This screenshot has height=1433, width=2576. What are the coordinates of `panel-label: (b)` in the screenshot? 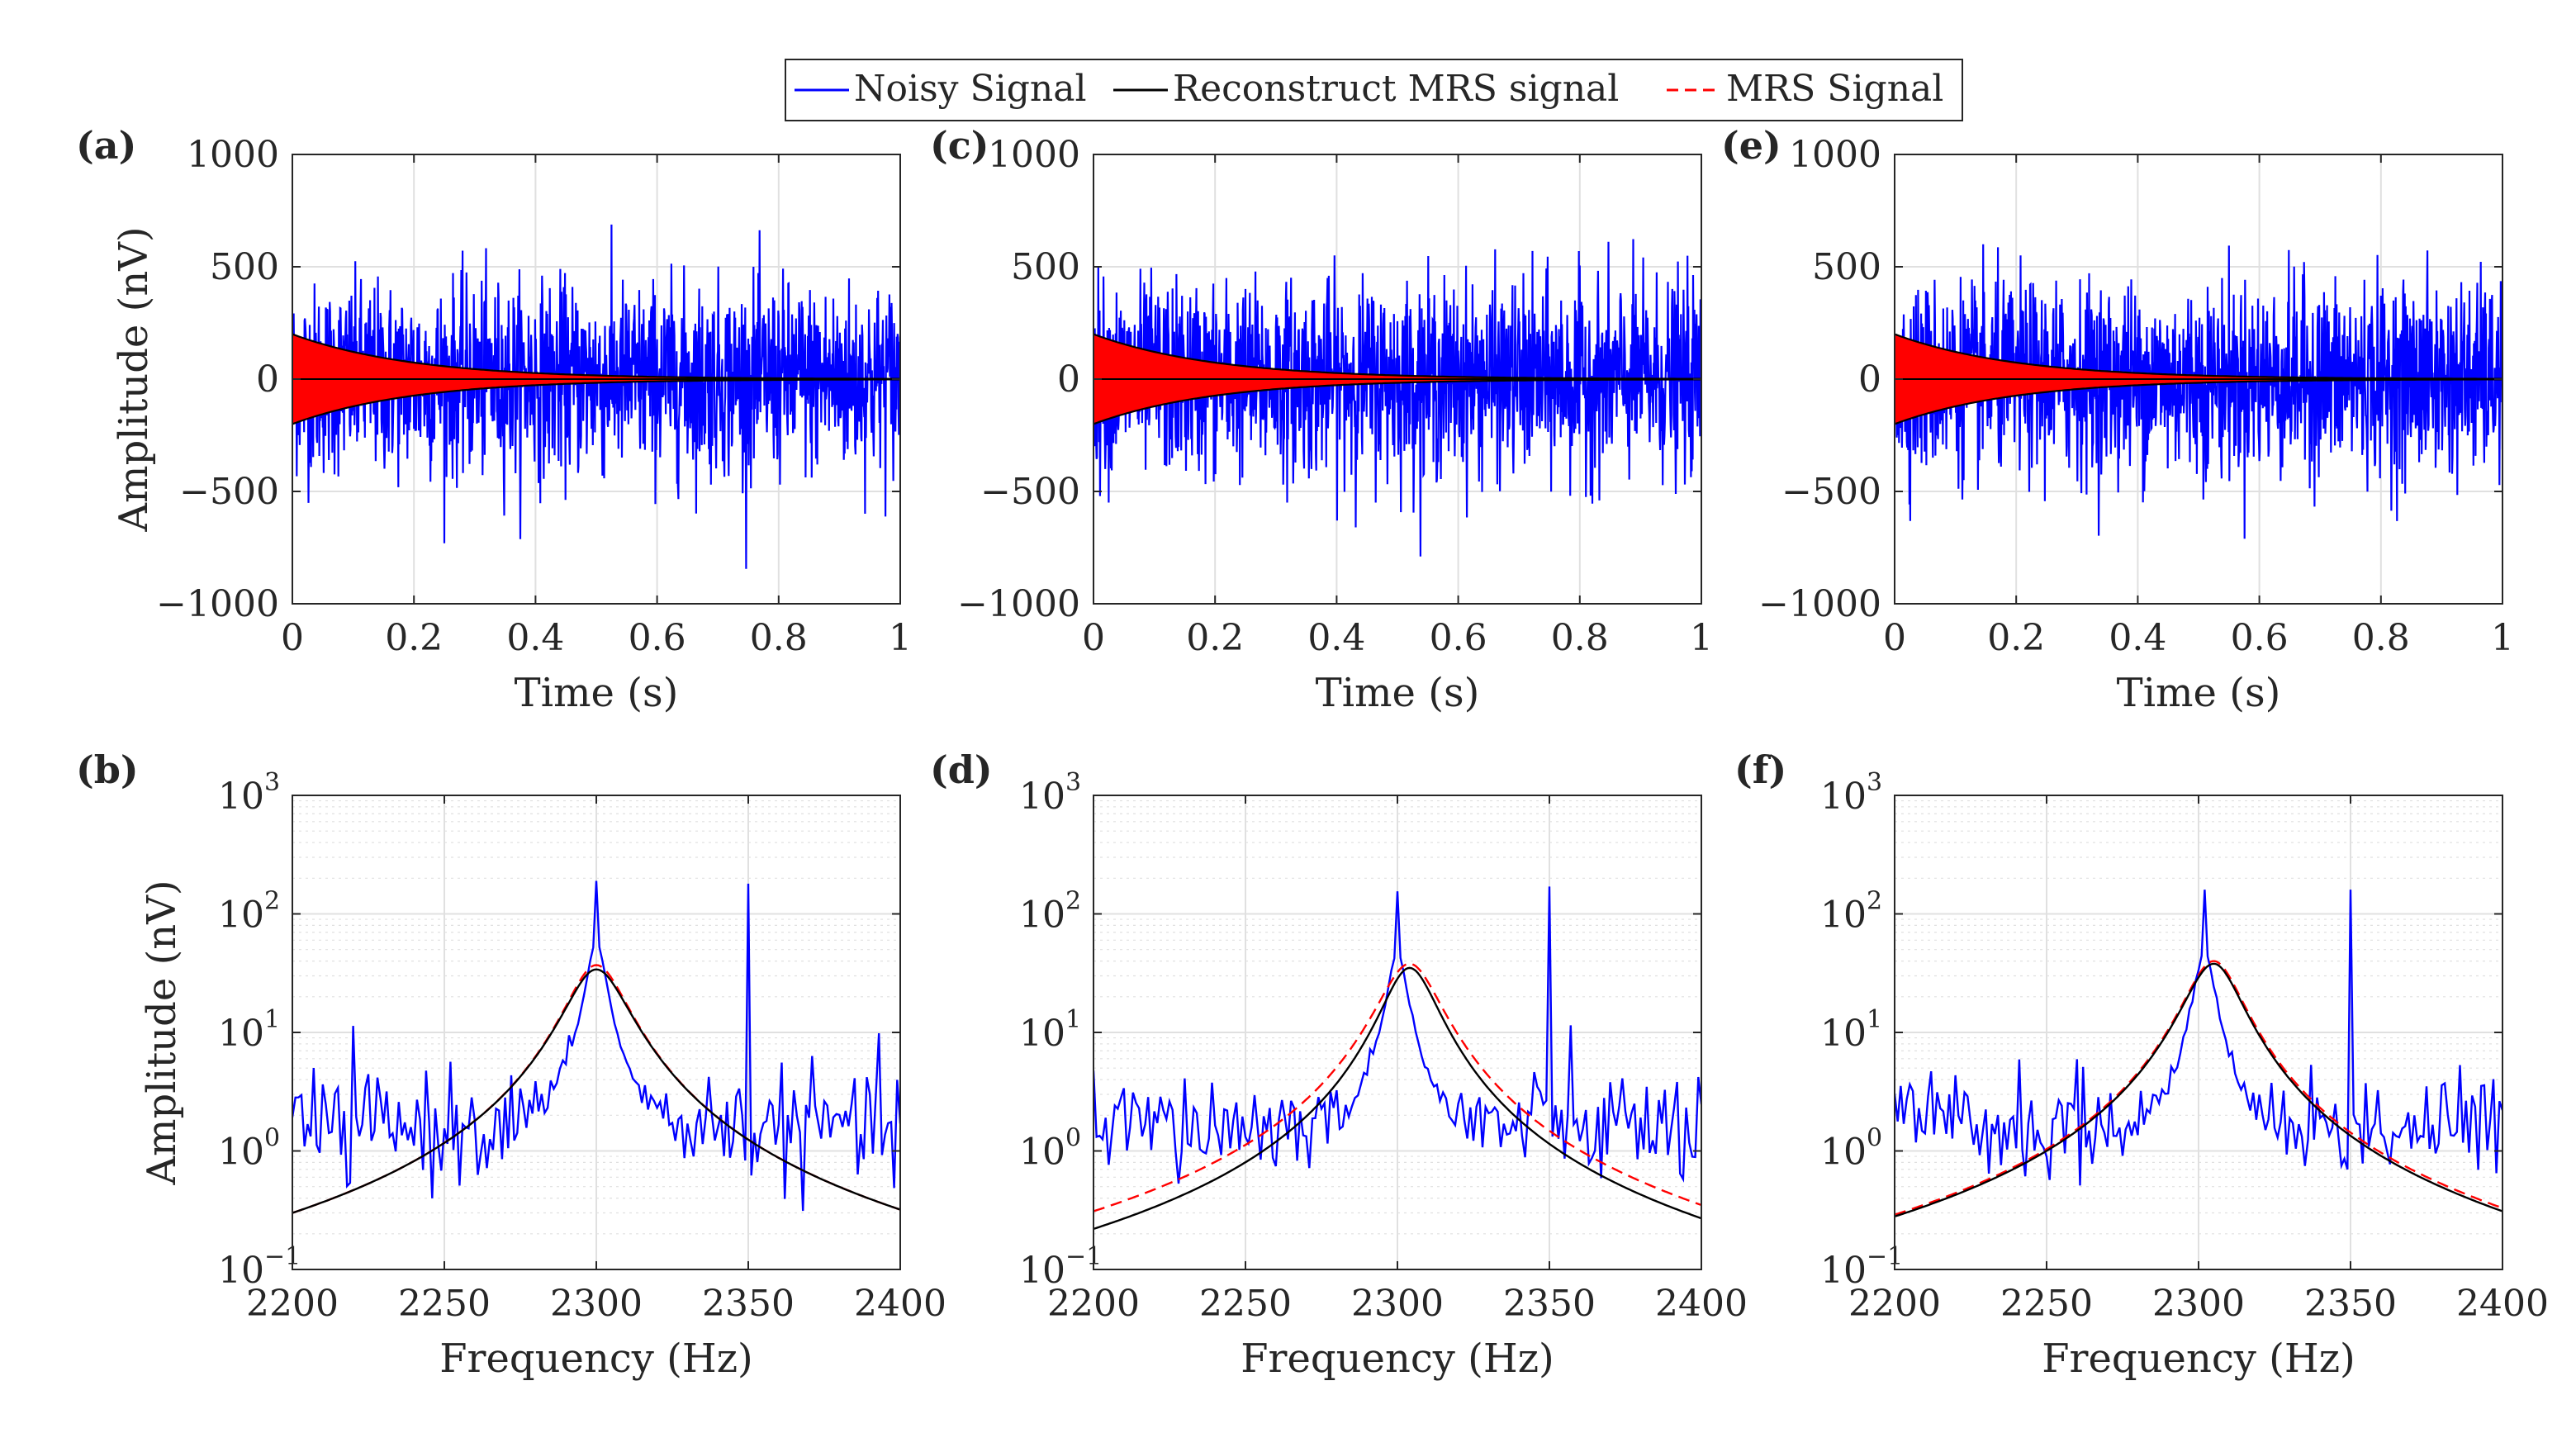 It's located at (107, 769).